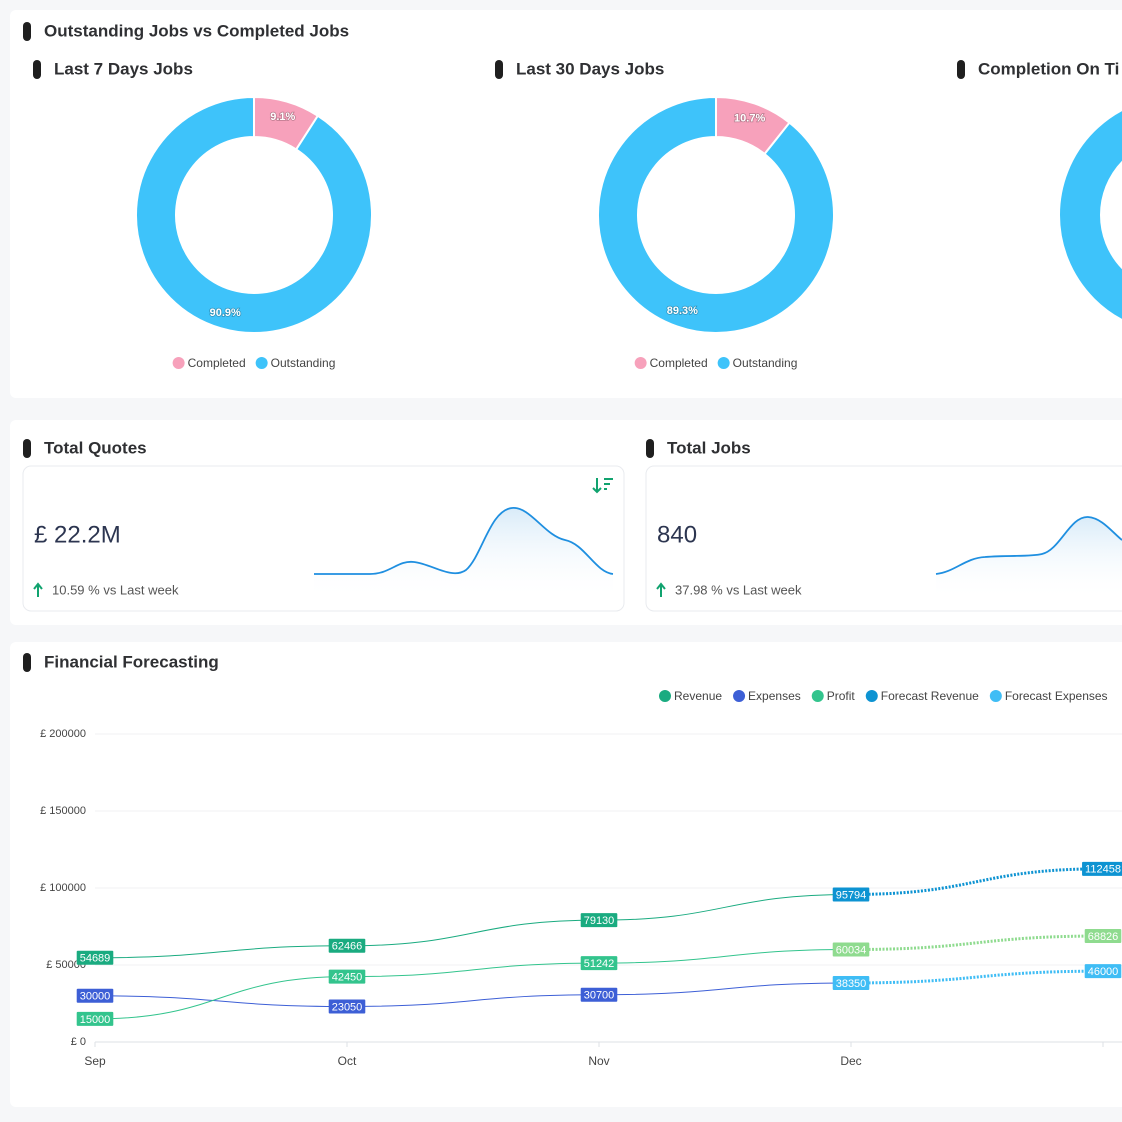 This screenshot has width=1122, height=1122. Describe the element at coordinates (115, 589) in the screenshot. I see `kpi-change: 10.59 % vs Last week` at that location.